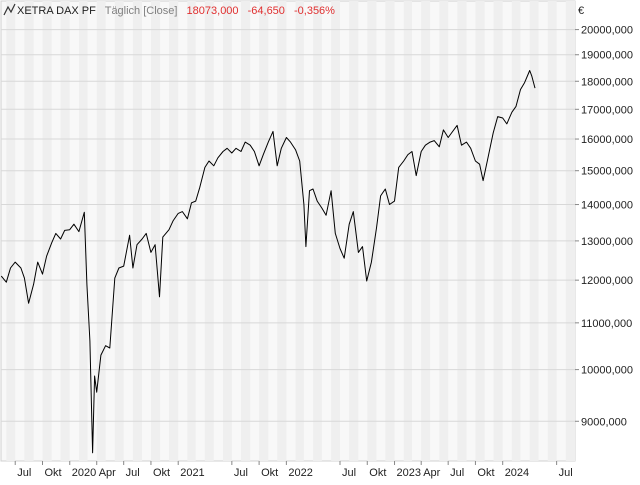 This screenshot has height=485, width=640. Describe the element at coordinates (581, 11) in the screenshot. I see `currency-symbol: €` at that location.